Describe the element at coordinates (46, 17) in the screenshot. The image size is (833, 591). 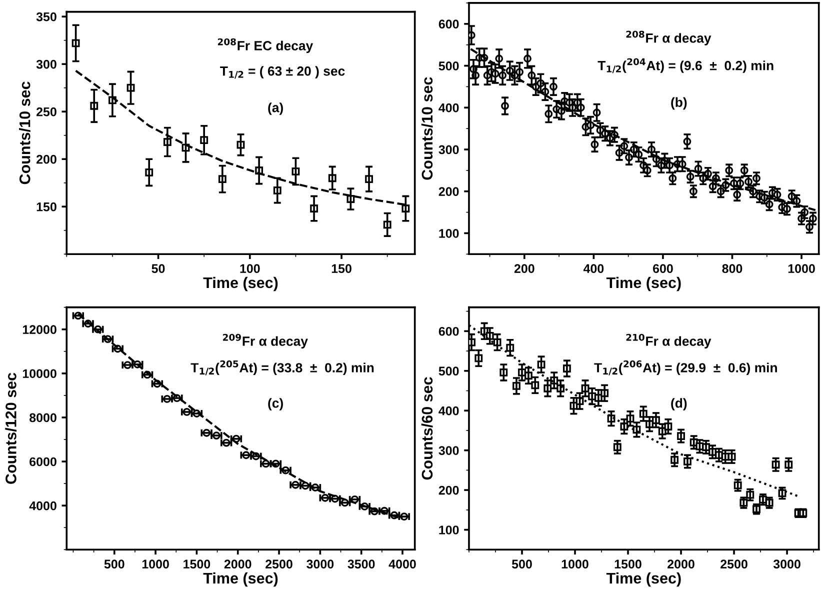
I see `y-tick-label: 350` at that location.